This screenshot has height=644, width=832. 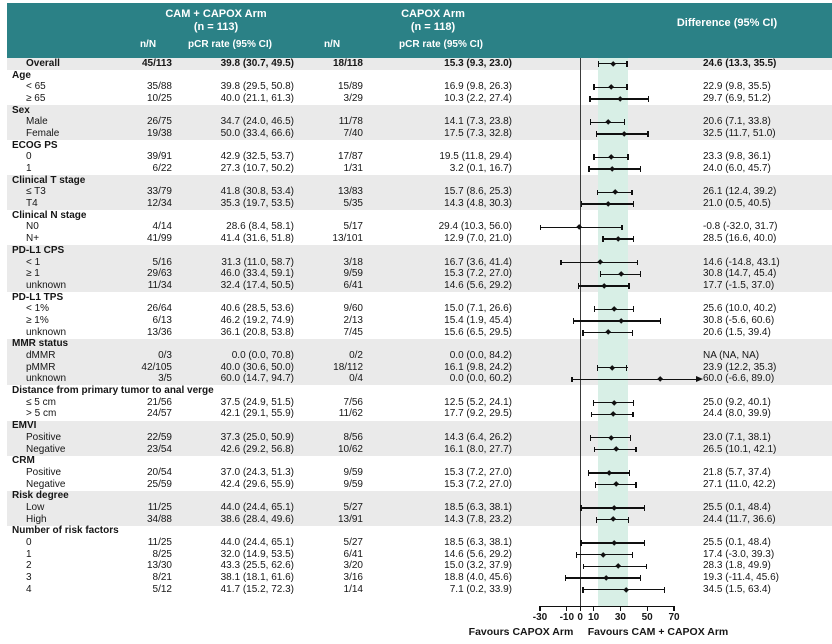 I want to click on arm1-nN-value: 33/79, so click(x=159, y=192).